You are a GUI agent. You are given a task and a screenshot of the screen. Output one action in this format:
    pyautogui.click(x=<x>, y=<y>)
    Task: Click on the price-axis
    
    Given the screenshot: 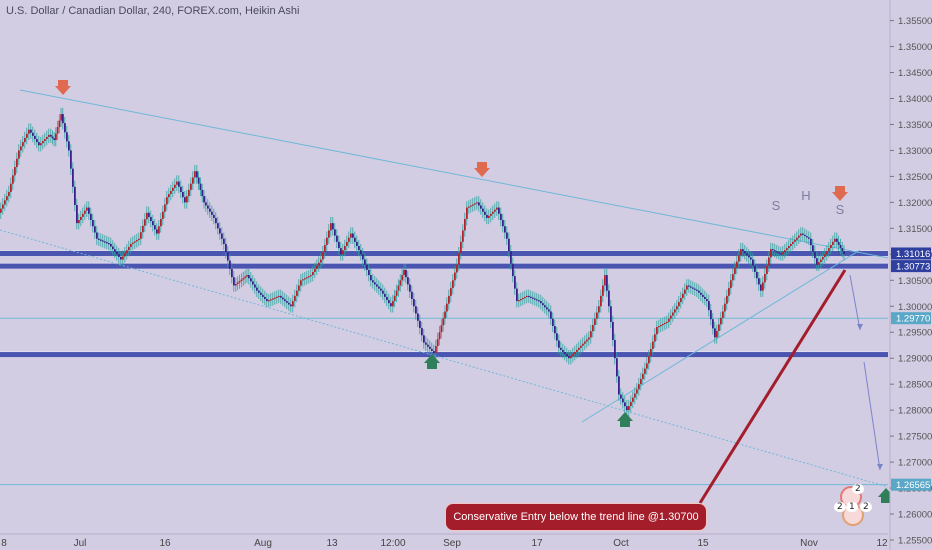 What is the action you would take?
    pyautogui.click(x=911, y=275)
    